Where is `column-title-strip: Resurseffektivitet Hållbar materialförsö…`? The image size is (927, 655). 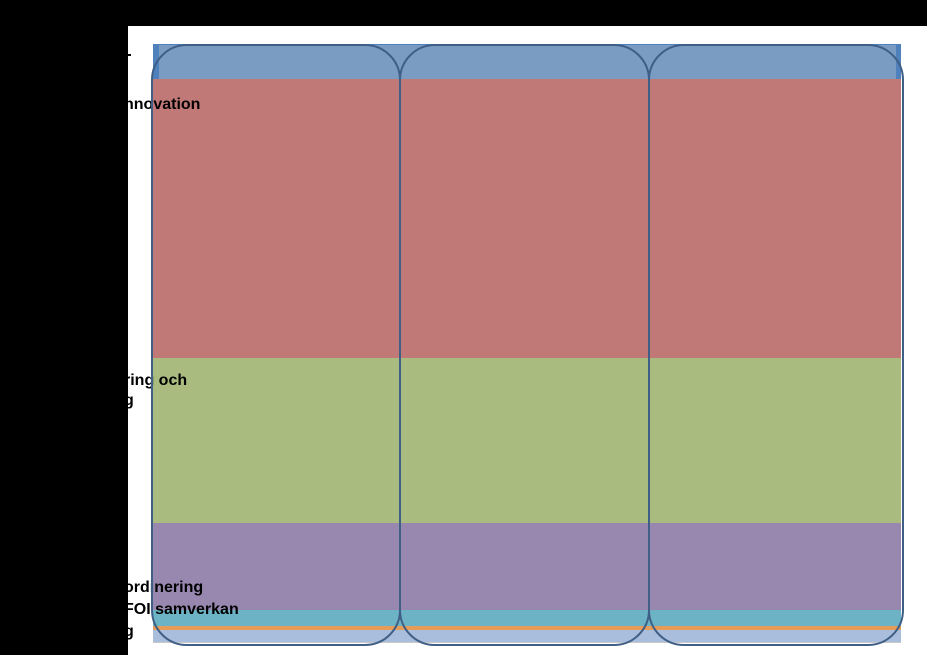
column-title-strip: Resurseffektivitet Hållbar materialförsö… is located at coordinates (527, 13).